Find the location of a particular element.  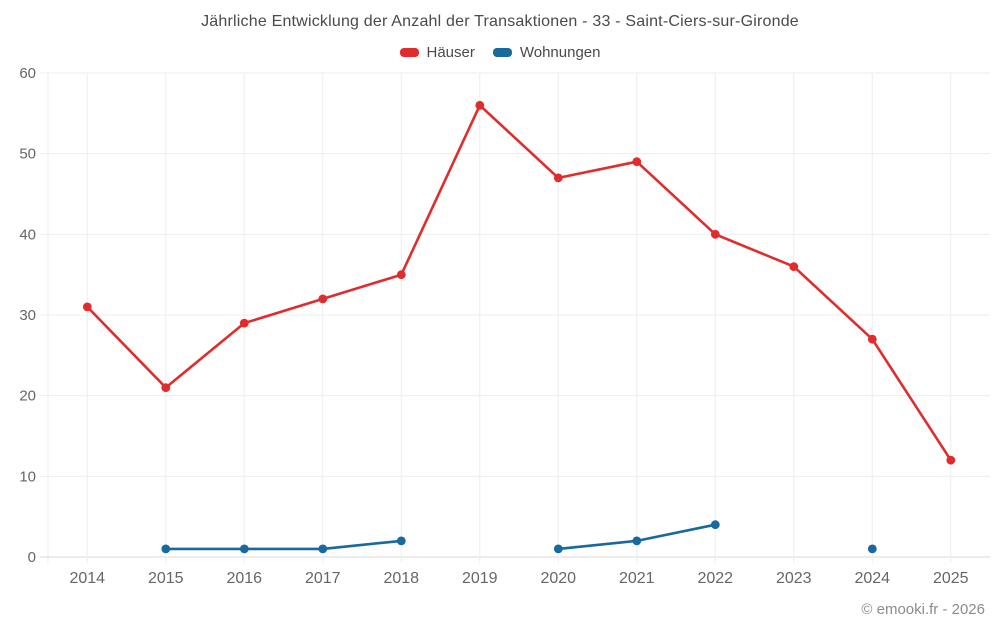

legend-item-wohnungen: Wohnungen is located at coordinates (546, 52).